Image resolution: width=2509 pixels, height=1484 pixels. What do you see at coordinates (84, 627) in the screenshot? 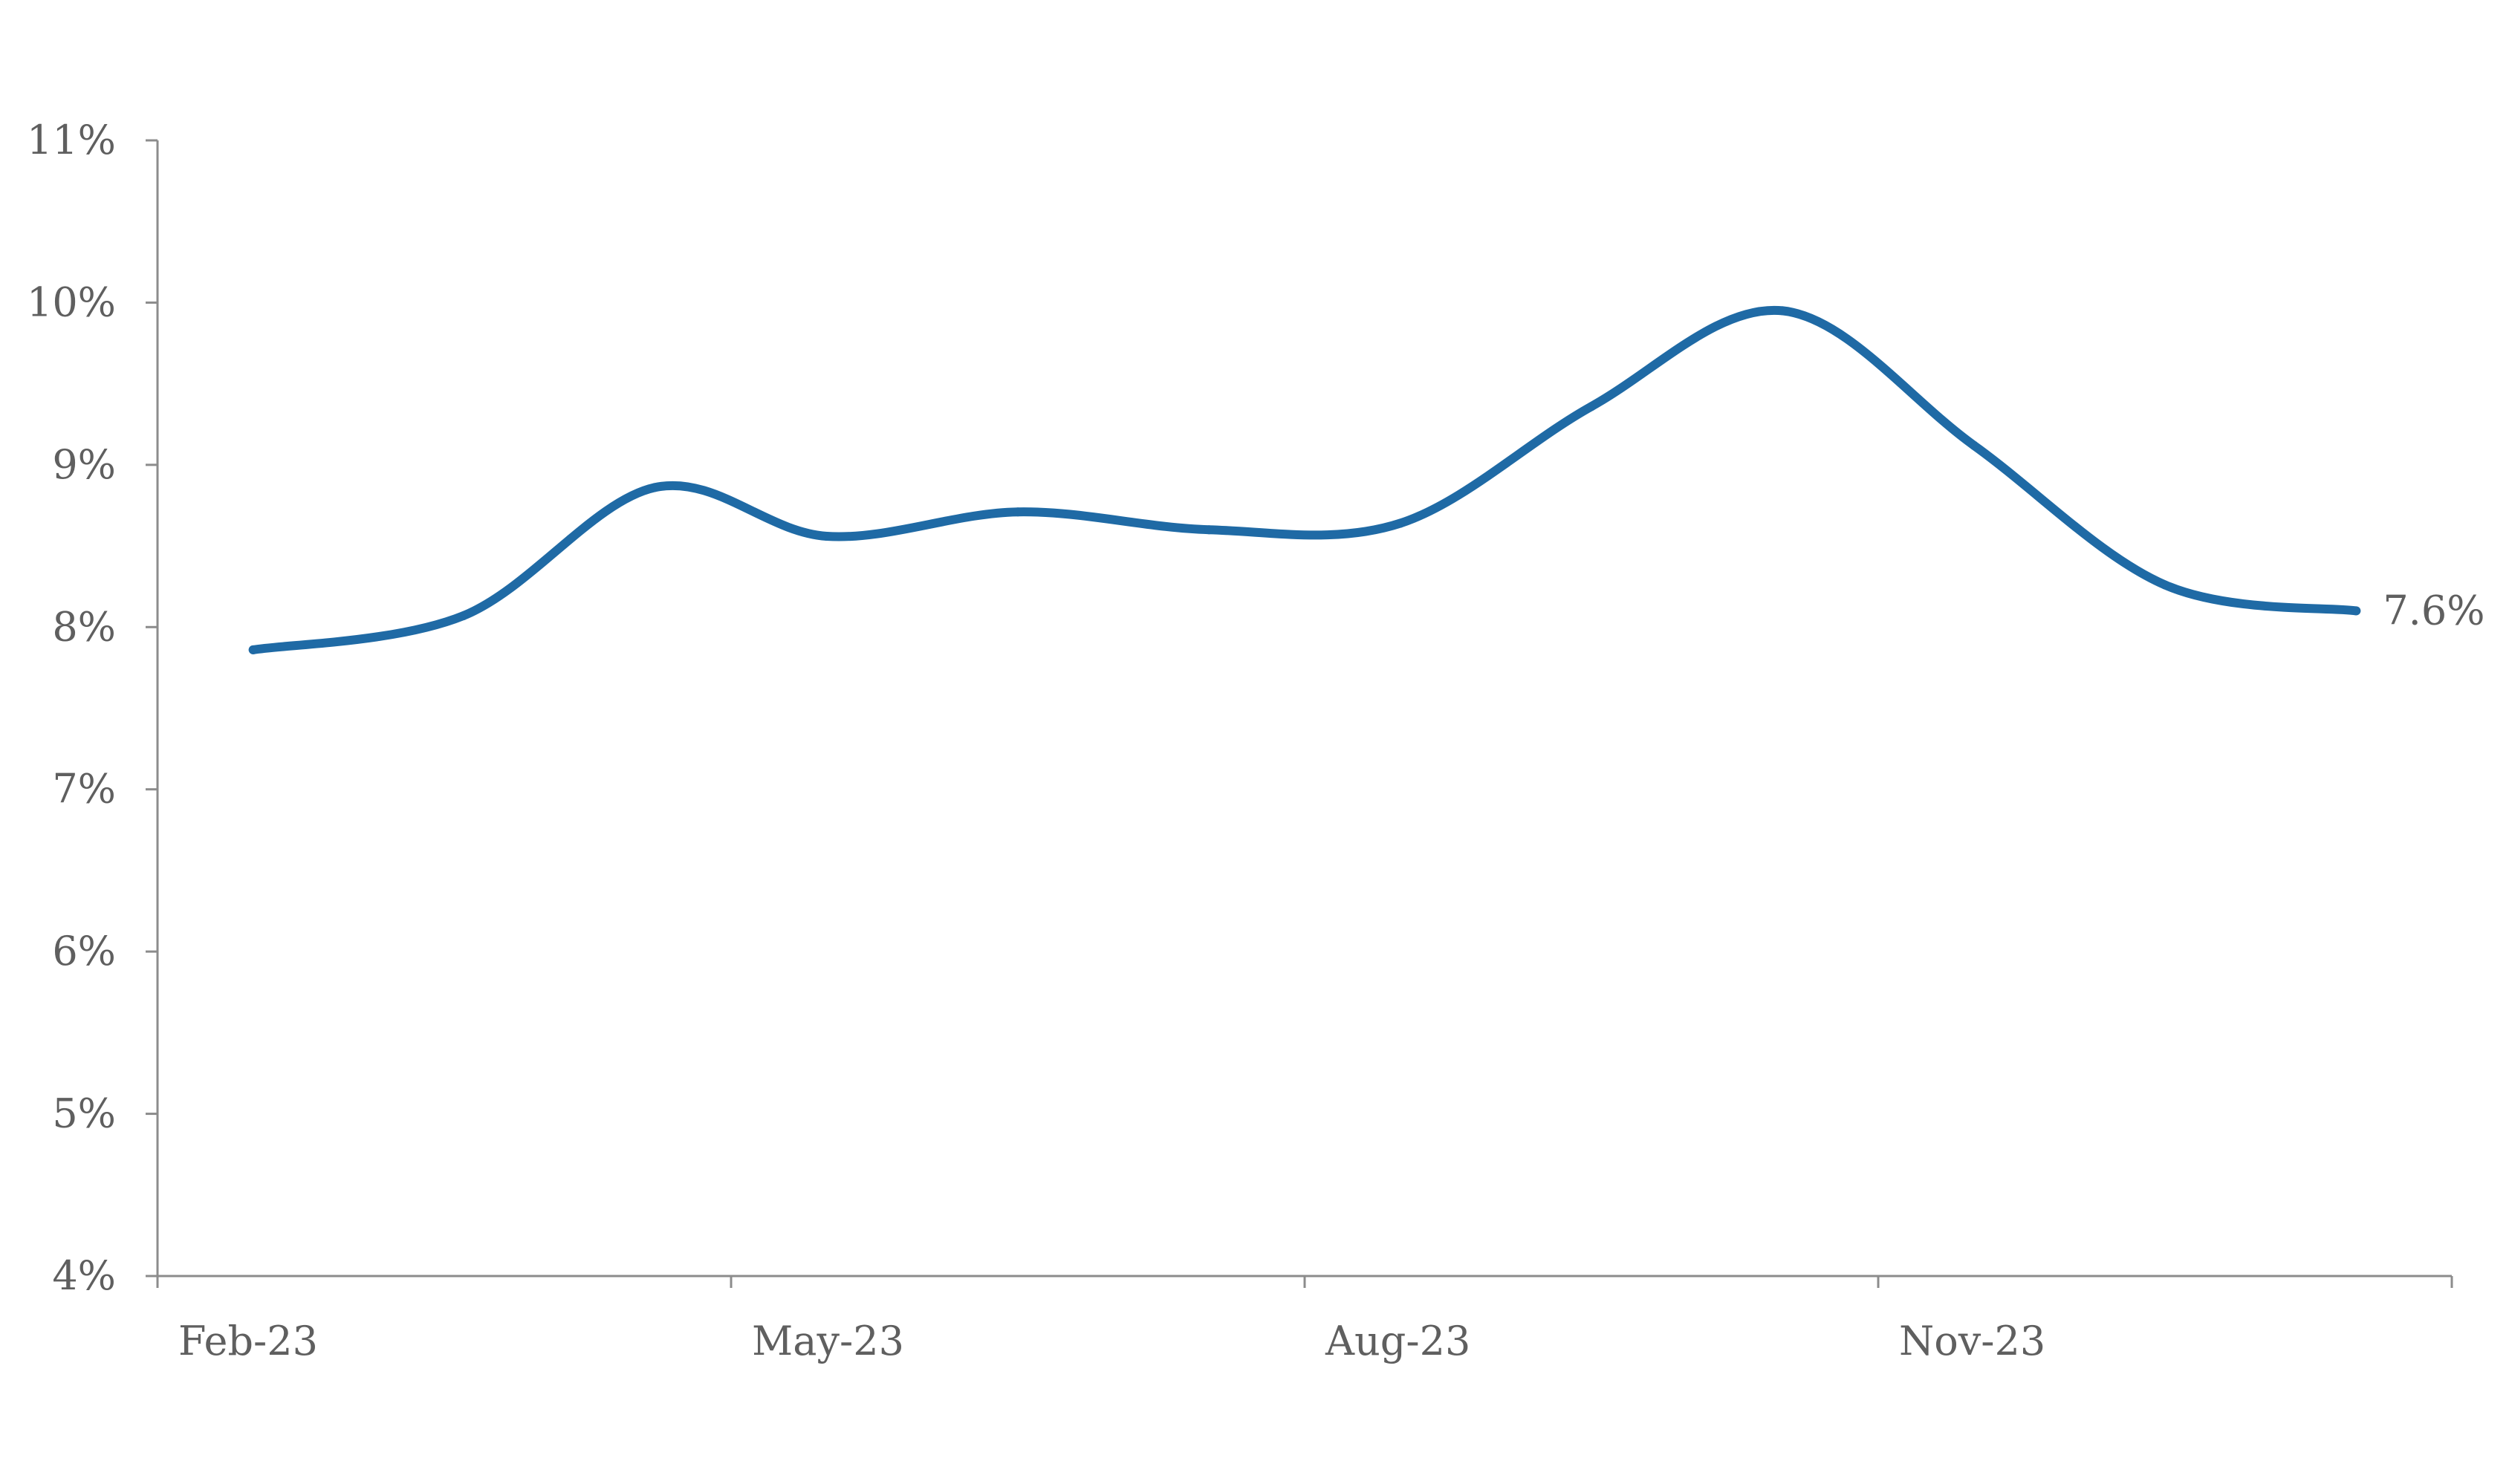
I see `y-tick-label: 8%` at bounding box center [84, 627].